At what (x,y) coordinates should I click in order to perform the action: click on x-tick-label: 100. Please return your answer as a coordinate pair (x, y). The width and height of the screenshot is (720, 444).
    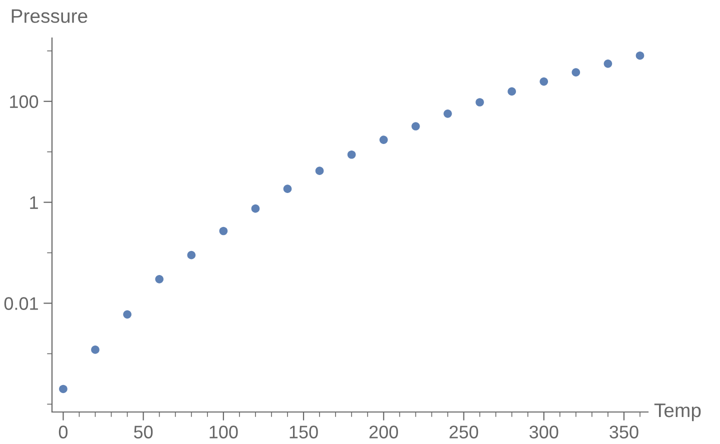
    Looking at the image, I should click on (224, 432).